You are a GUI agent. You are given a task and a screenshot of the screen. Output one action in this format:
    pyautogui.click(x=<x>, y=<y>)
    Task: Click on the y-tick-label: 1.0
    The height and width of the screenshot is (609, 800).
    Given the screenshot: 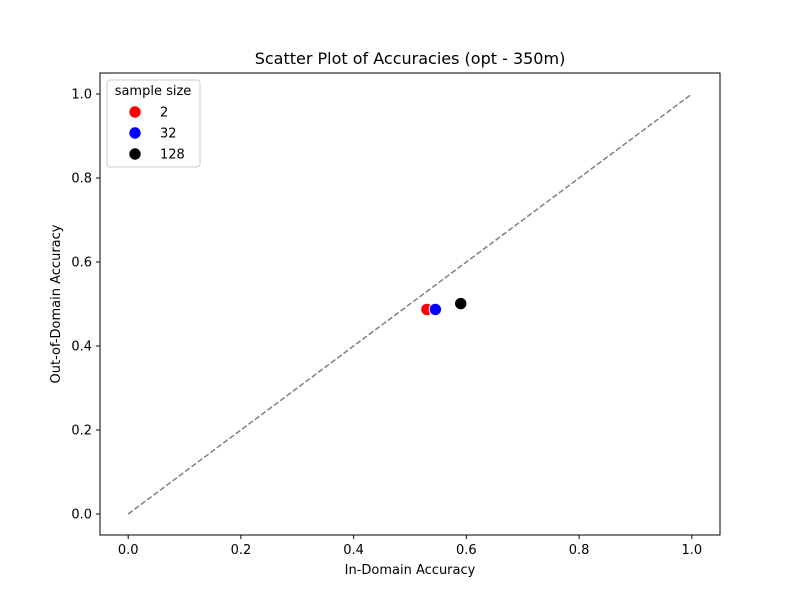 What is the action you would take?
    pyautogui.click(x=81, y=95)
    